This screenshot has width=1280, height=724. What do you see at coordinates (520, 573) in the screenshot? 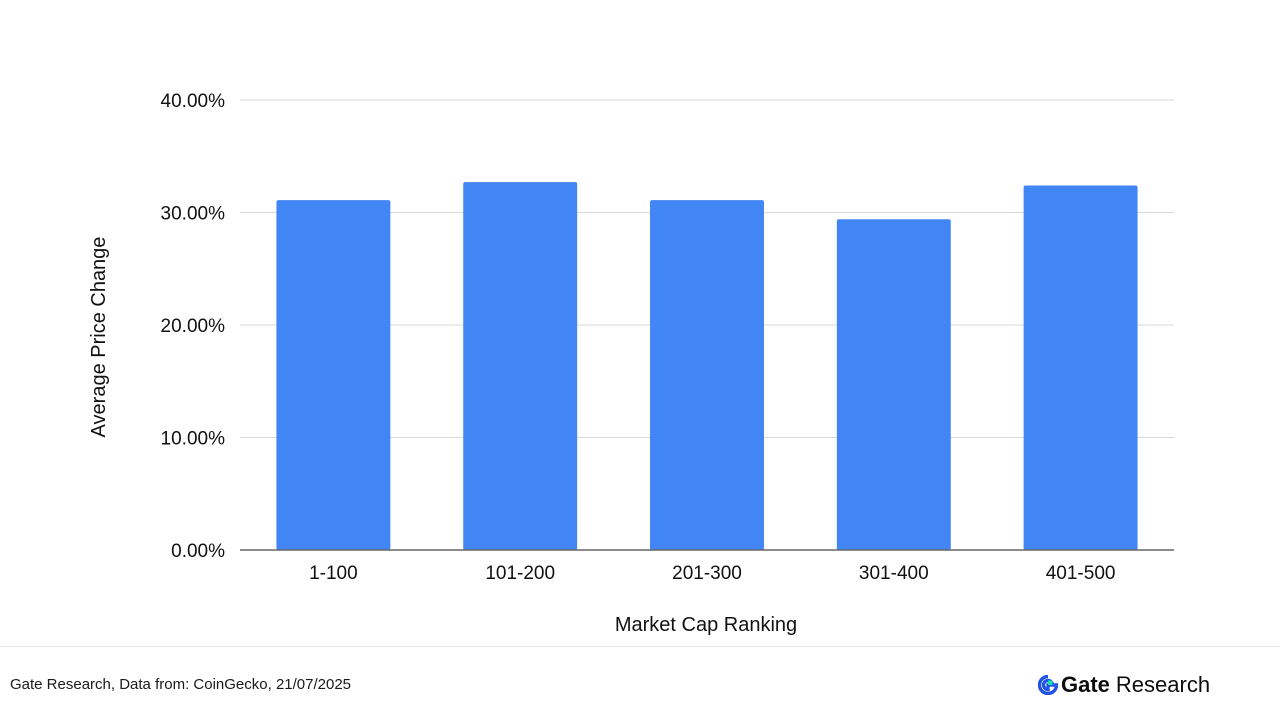
I see `x-tick-label: 101-200` at bounding box center [520, 573].